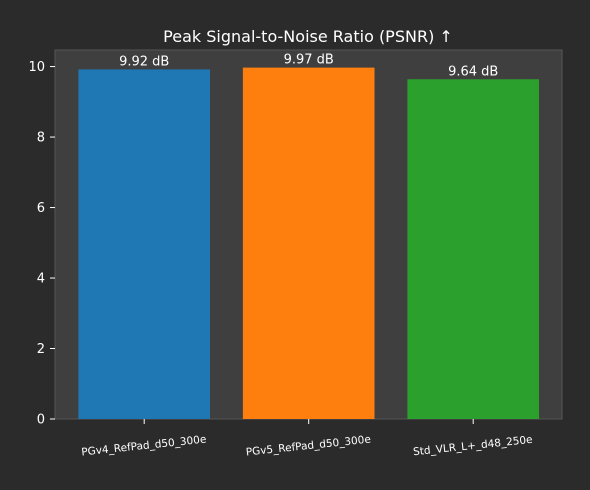 The width and height of the screenshot is (590, 490). Describe the element at coordinates (144, 61) in the screenshot. I see `bar-value-label: 9.92 dB` at that location.